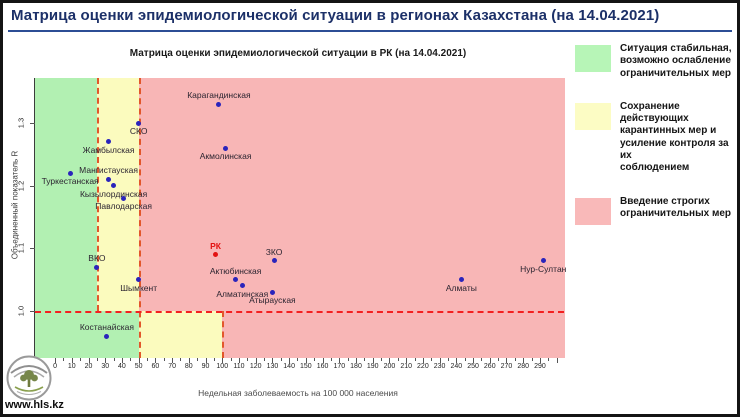 The width and height of the screenshot is (740, 417). Describe the element at coordinates (274, 251) in the screenshot. I see `data-point-label: ЗКО` at that location.